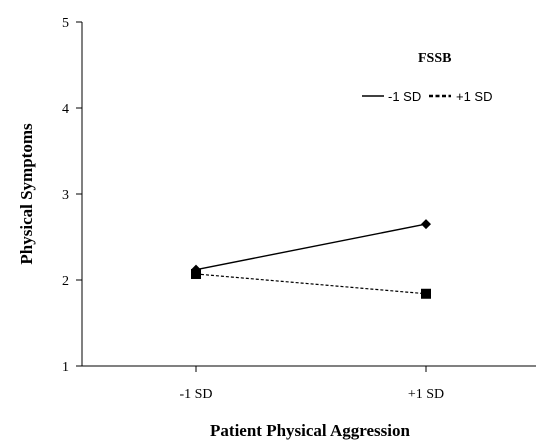 This screenshot has height=442, width=539. What do you see at coordinates (434, 58) in the screenshot?
I see `legend-title: FSSB` at bounding box center [434, 58].